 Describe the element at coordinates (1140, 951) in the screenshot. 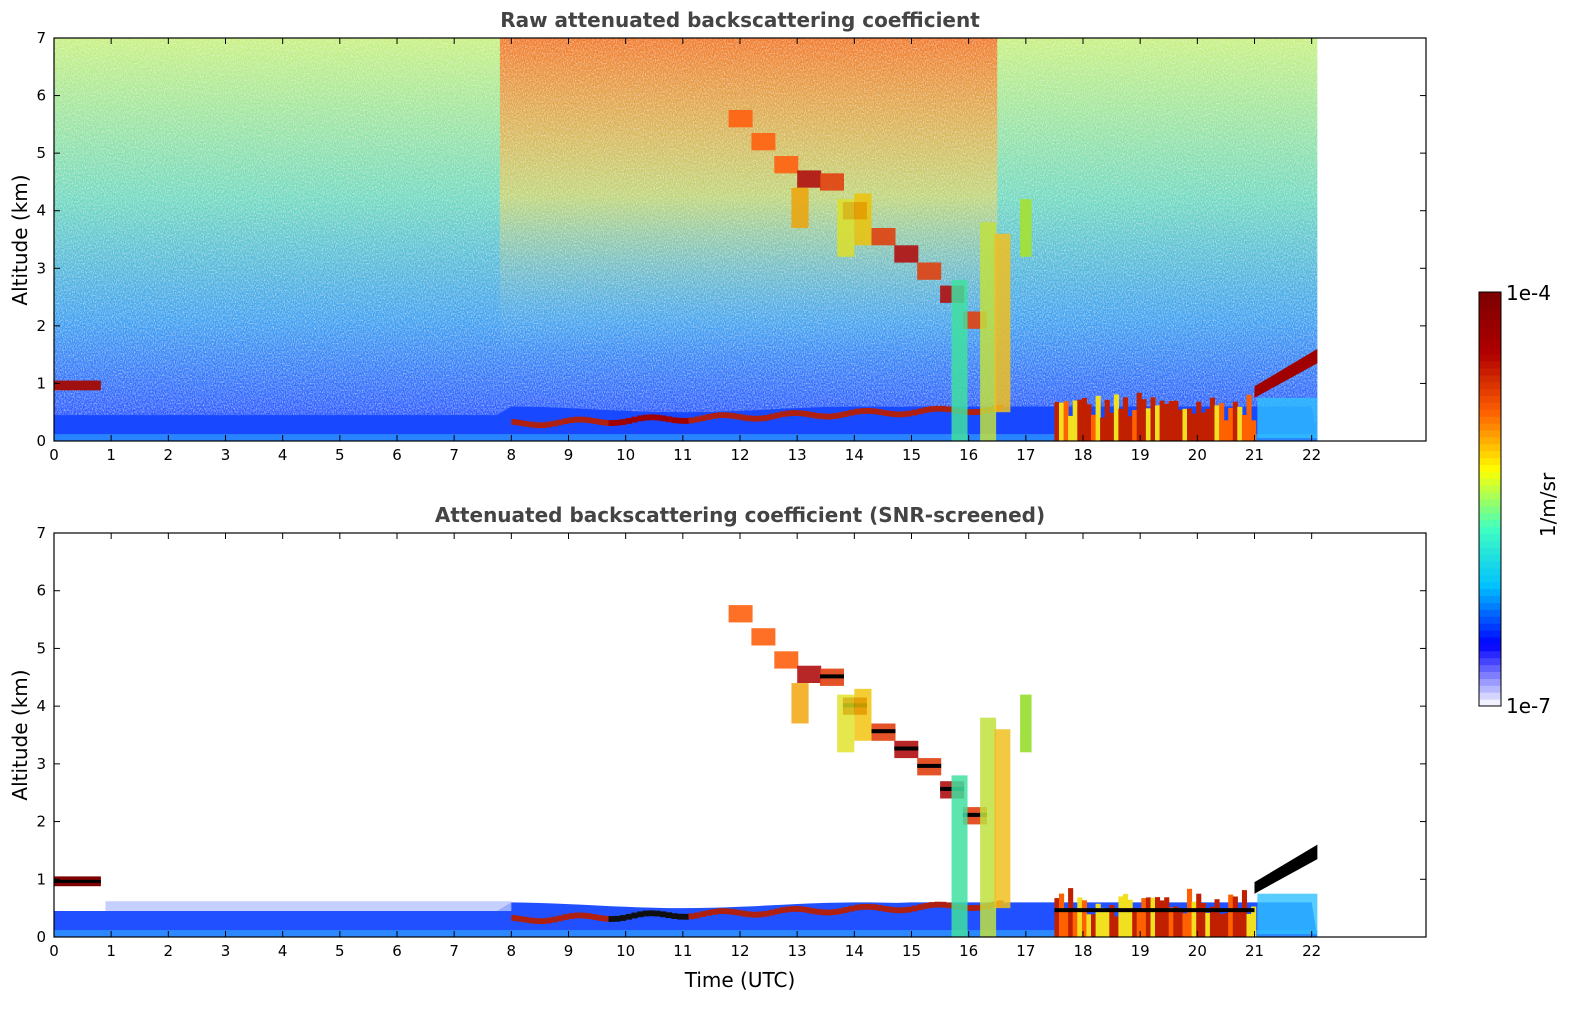

I see `x-tick-label: 19` at that location.